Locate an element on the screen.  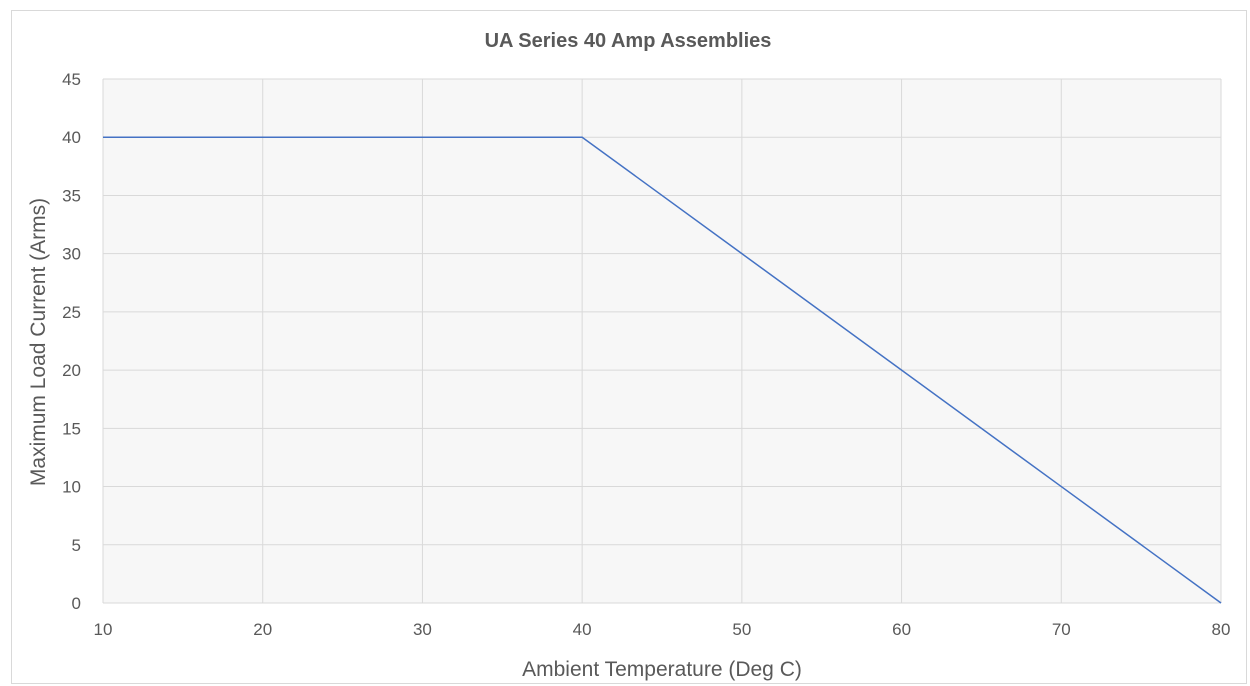
x-tick-label: 80 is located at coordinates (1221, 629).